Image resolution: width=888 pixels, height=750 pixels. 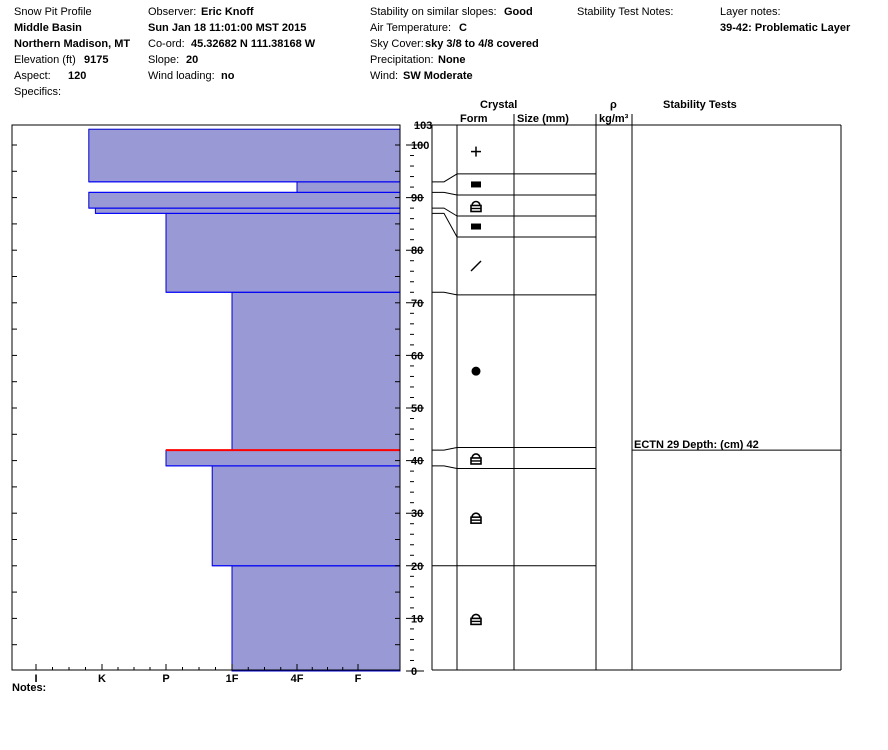 I want to click on stability-value: Good, so click(x=518, y=12).